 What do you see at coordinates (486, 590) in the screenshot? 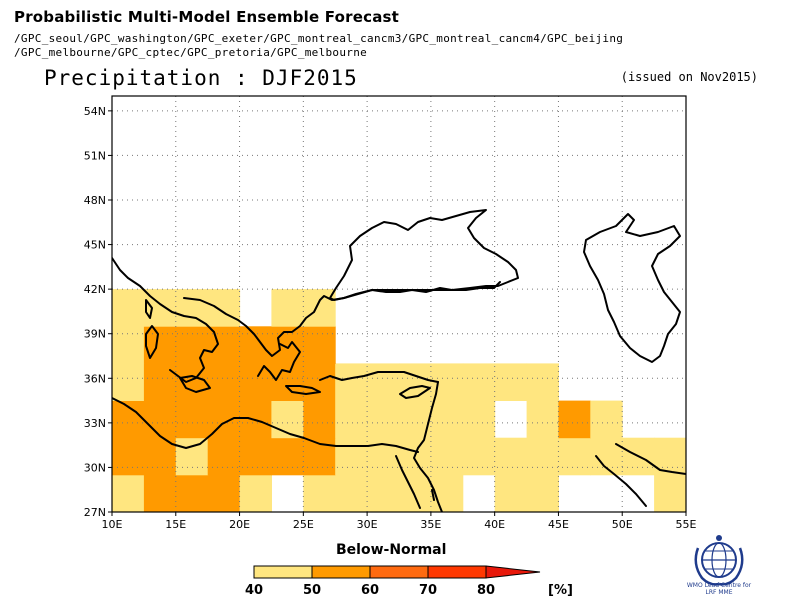
I see `legend-tick-label: 80` at bounding box center [486, 590].